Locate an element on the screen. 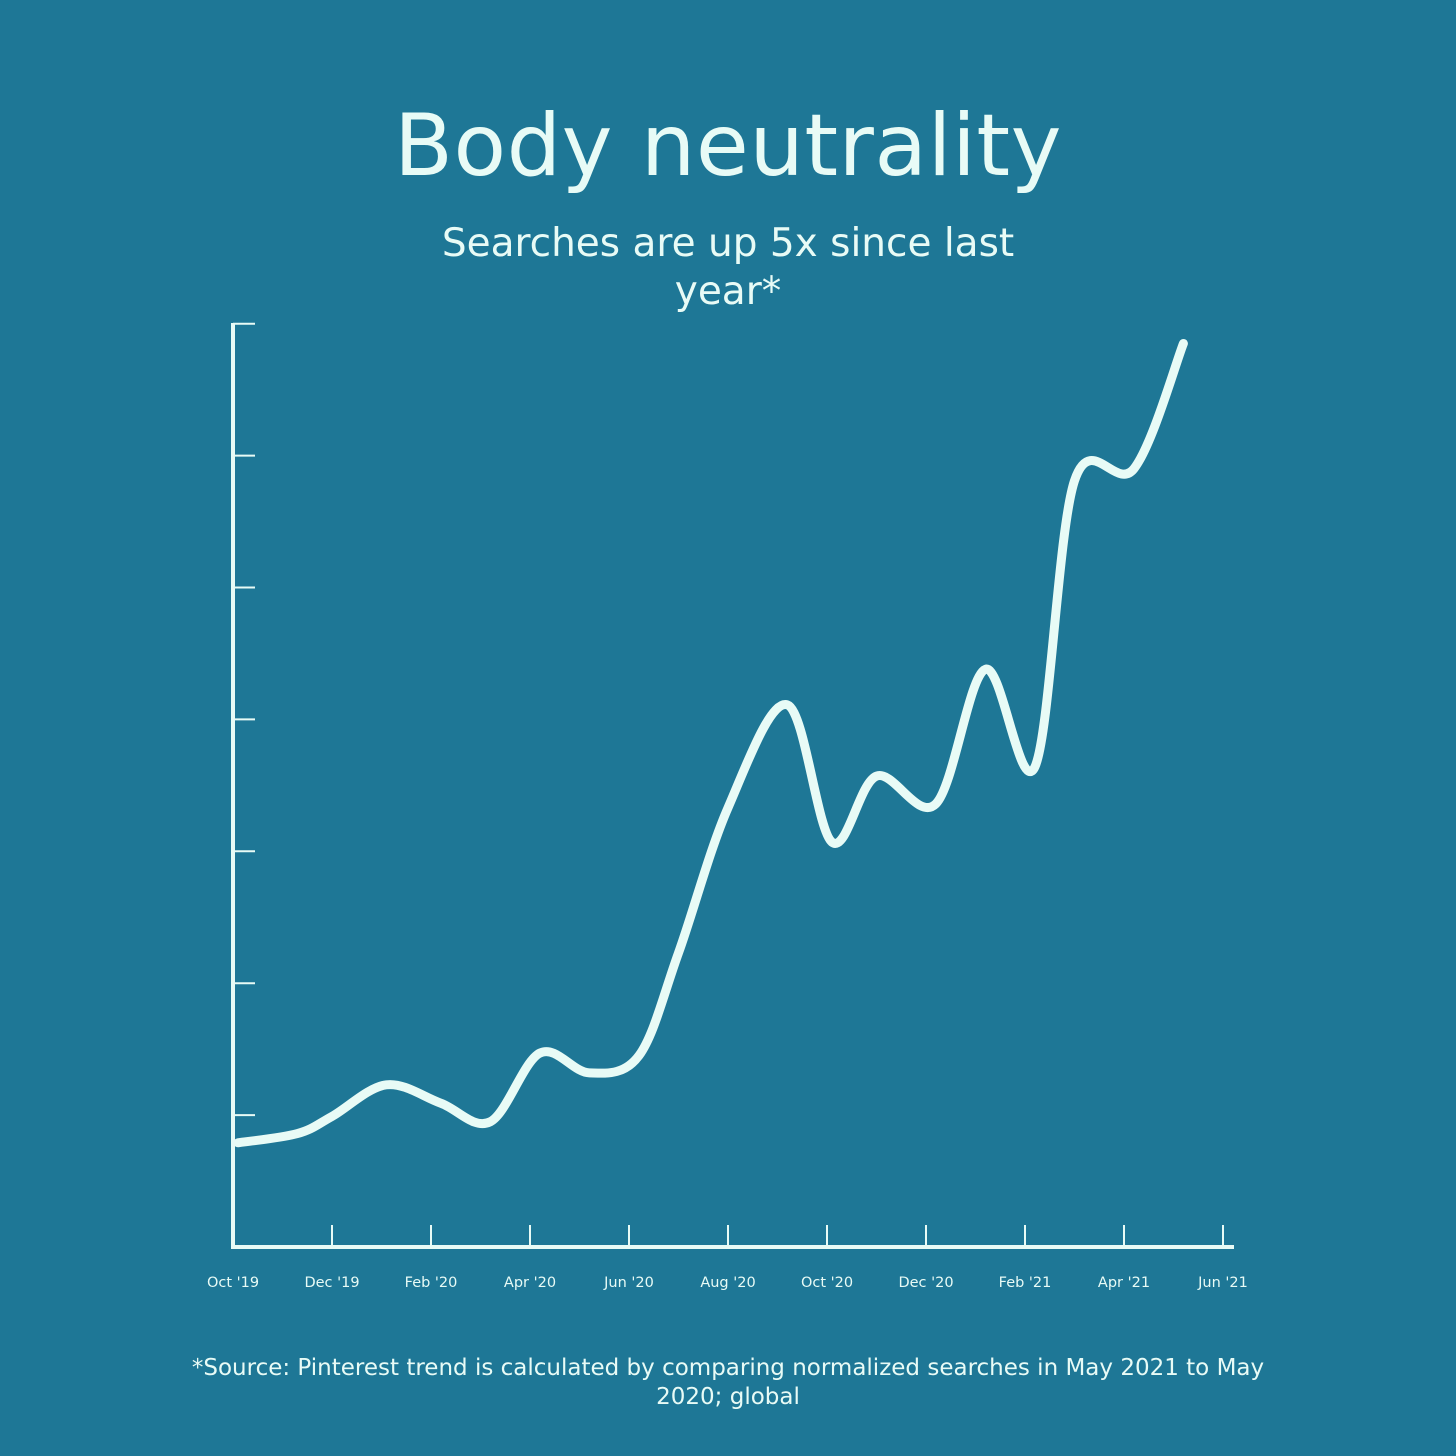  chart-subtitle: Searches are up 5x since last year* is located at coordinates (728, 267).